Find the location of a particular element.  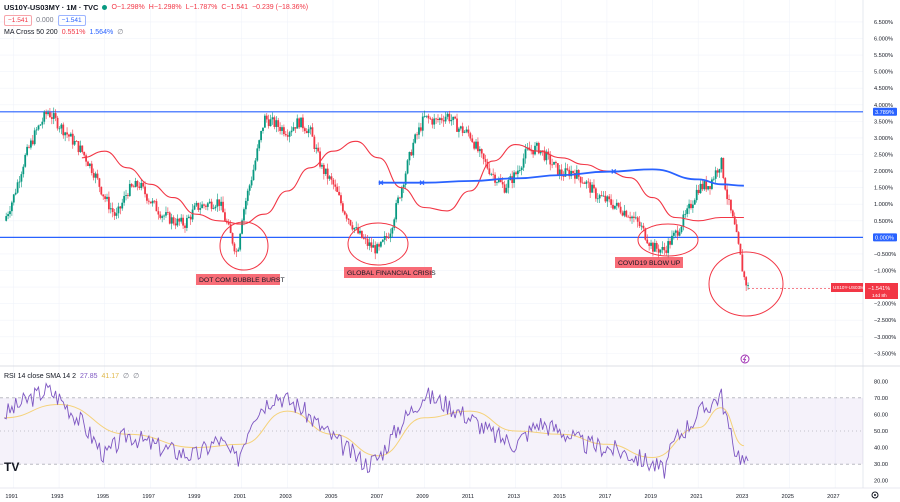

current-circle is located at coordinates (746, 284).